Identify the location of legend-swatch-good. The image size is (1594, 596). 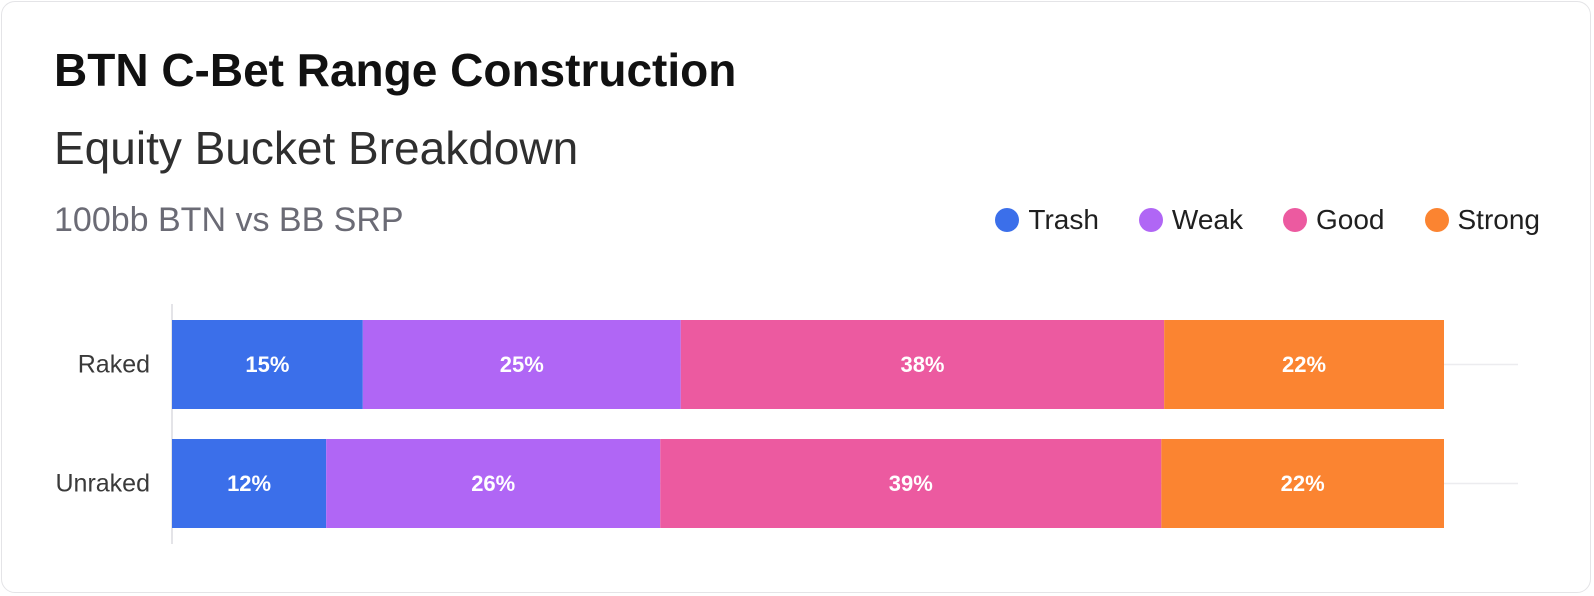
(1295, 220).